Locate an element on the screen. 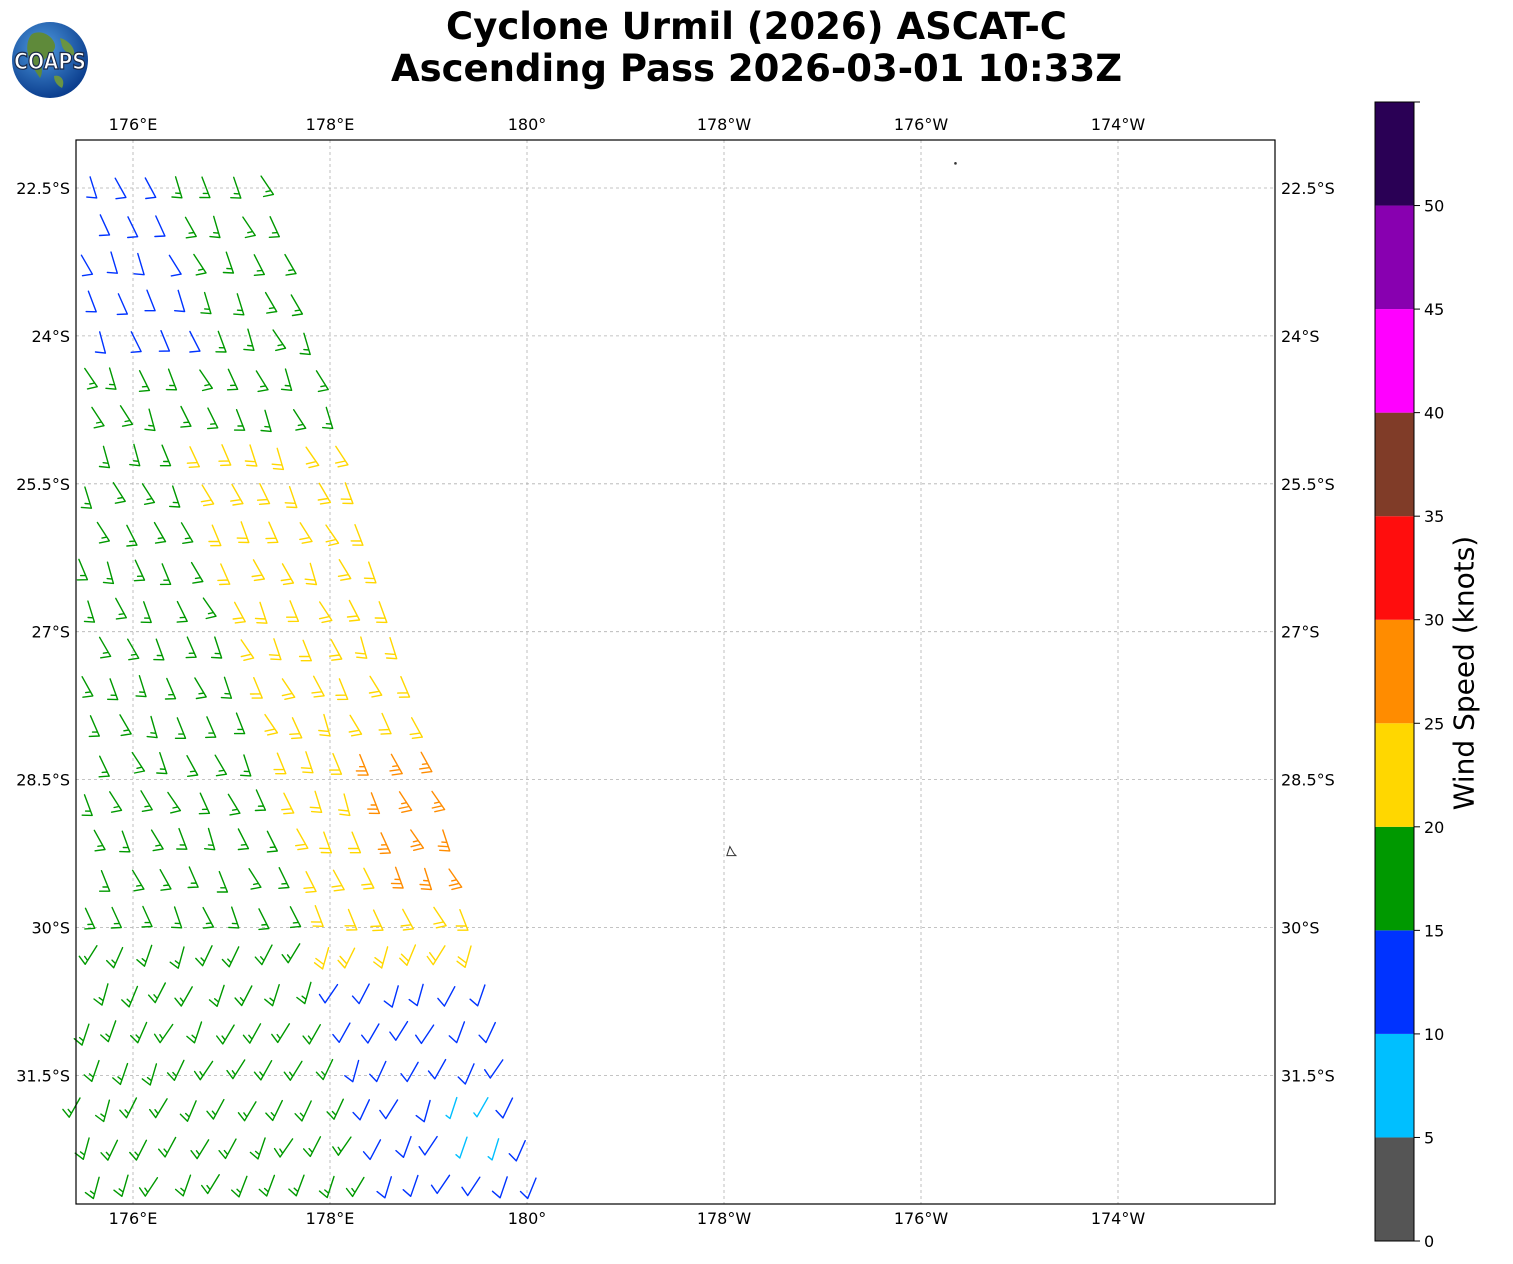 This screenshot has height=1264, width=1513. colorbar-tick-label: 30 is located at coordinates (1434, 620).